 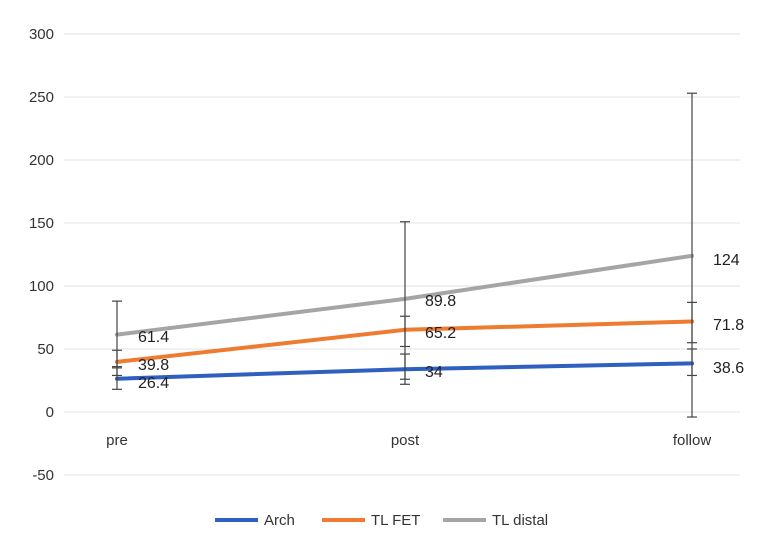 I want to click on error-bar-tl-distal-follow, so click(x=692, y=255).